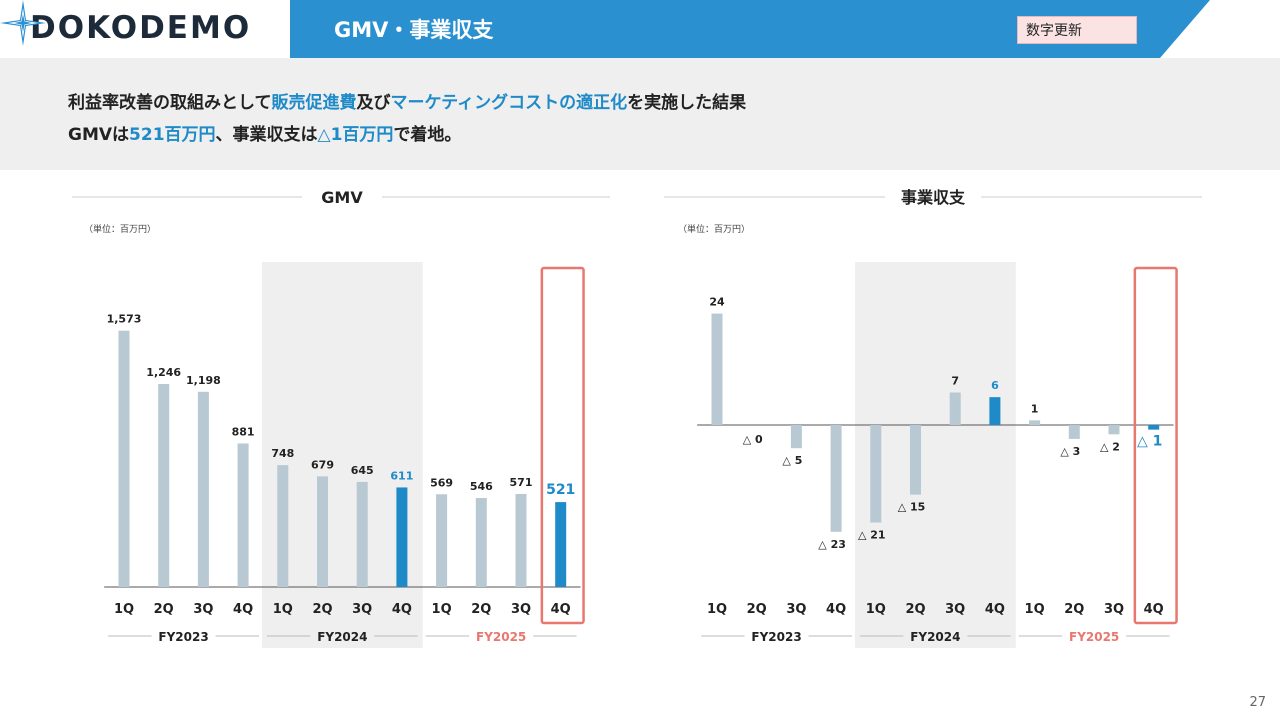 This screenshot has height=720, width=1280. Describe the element at coordinates (342, 197) in the screenshot. I see `chart-title: GMV` at that location.